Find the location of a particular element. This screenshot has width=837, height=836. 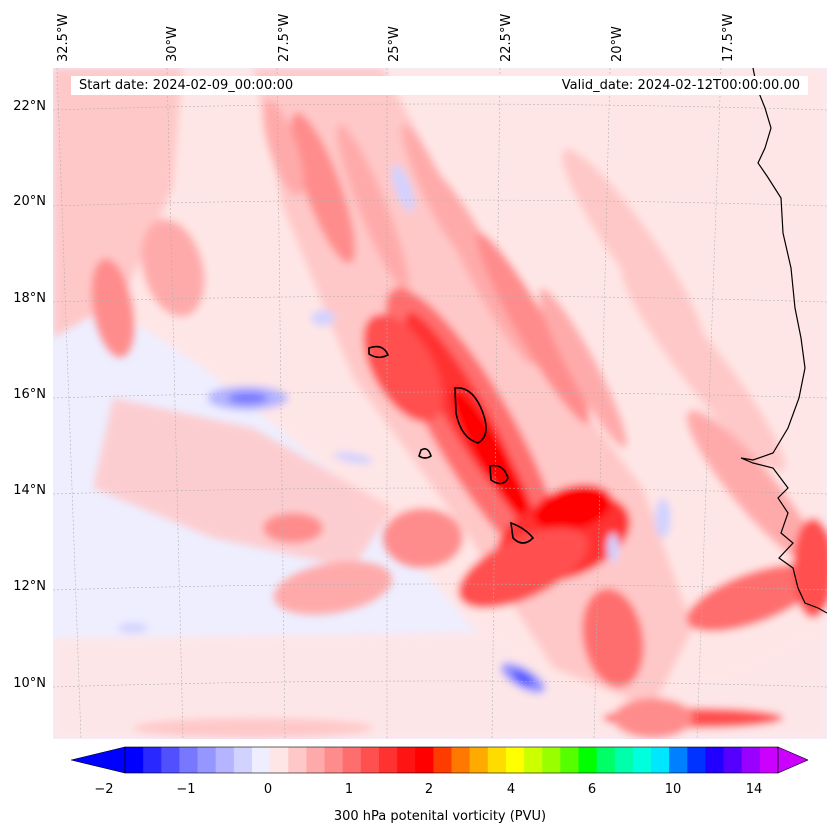

lon-label: 17.5°W is located at coordinates (728, 37).